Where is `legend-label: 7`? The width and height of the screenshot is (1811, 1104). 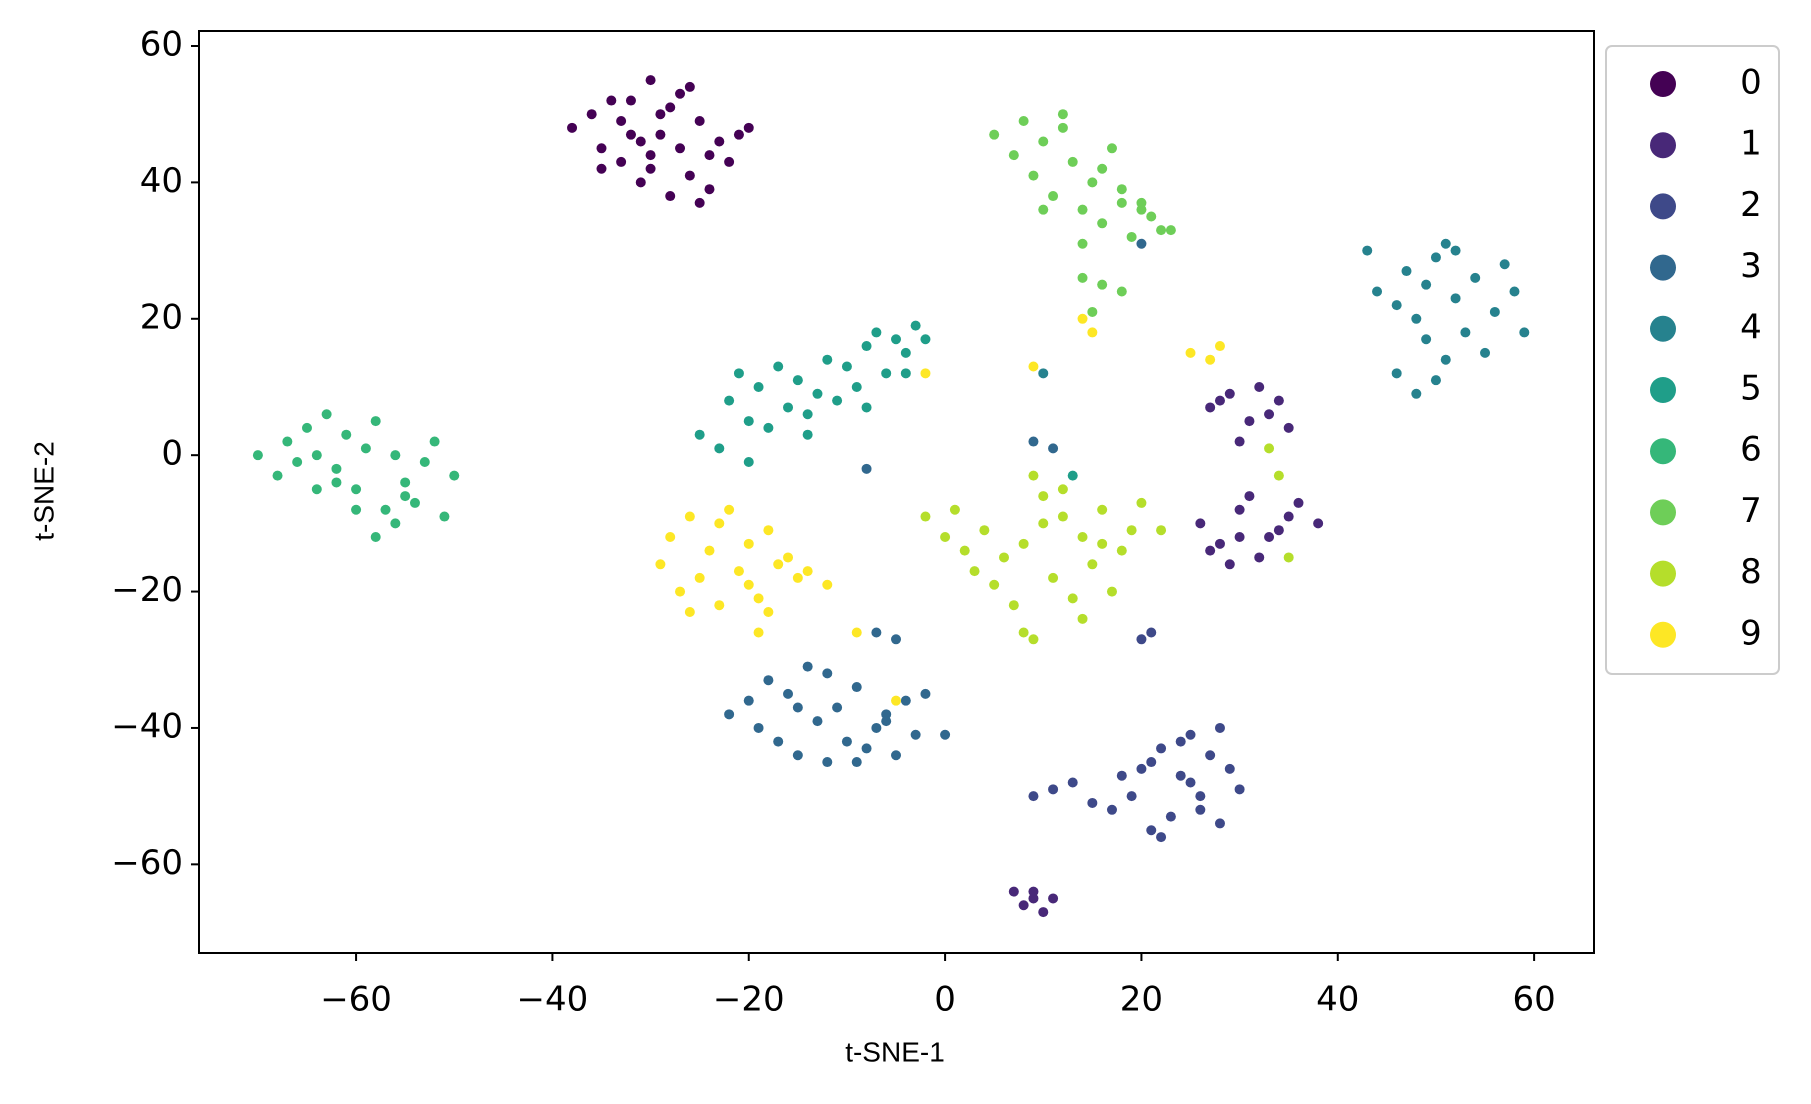 legend-label: 7 is located at coordinates (1751, 511).